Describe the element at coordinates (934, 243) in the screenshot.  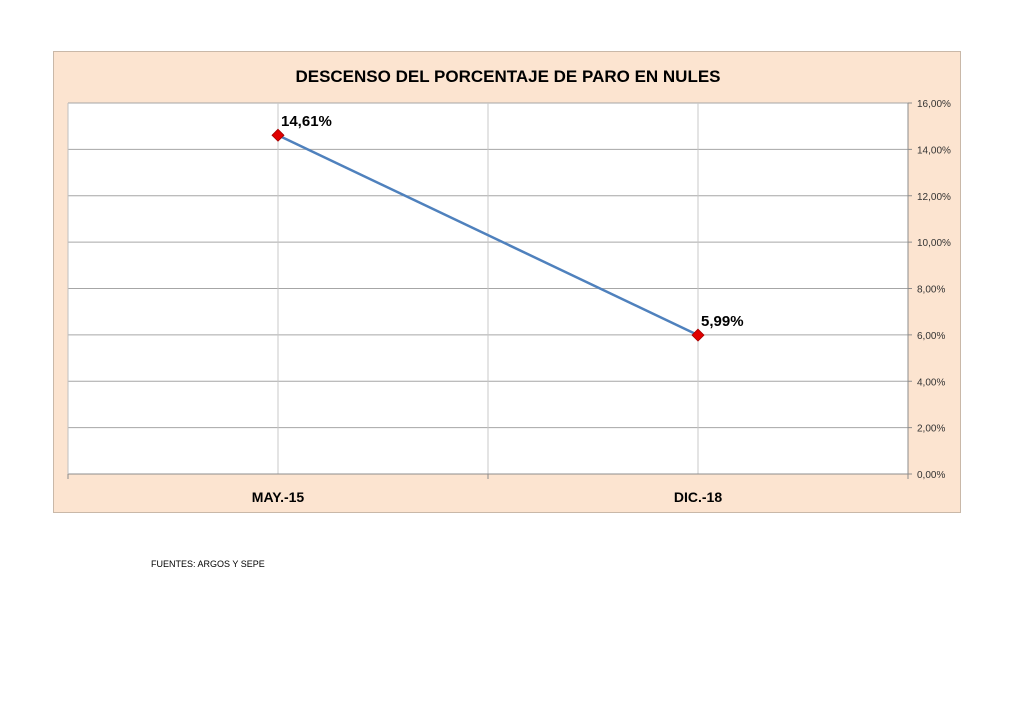
I see `y-tick-label: 10,00%` at that location.